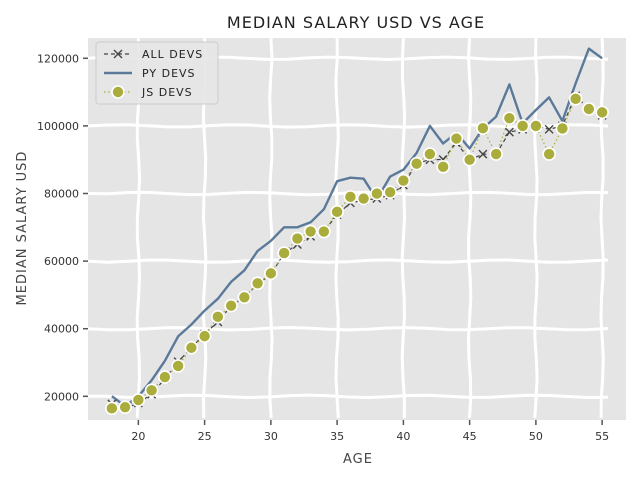  Describe the element at coordinates (356, 22) in the screenshot. I see `chart-title: MEDIAN SALARY USD VS AGE` at that location.